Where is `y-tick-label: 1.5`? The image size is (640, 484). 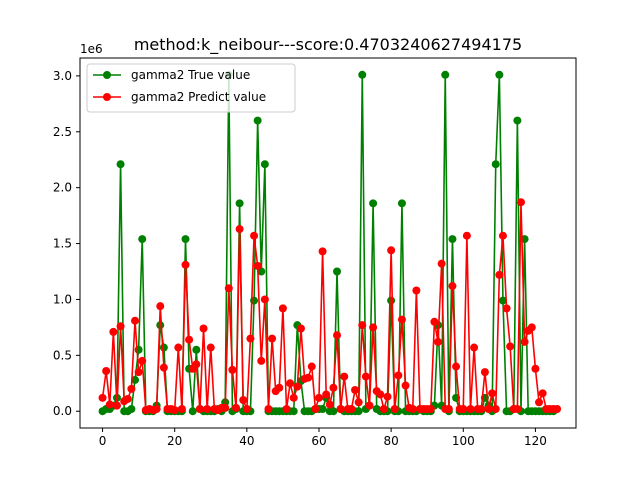 y-tick-label: 1.5 is located at coordinates (62, 244).